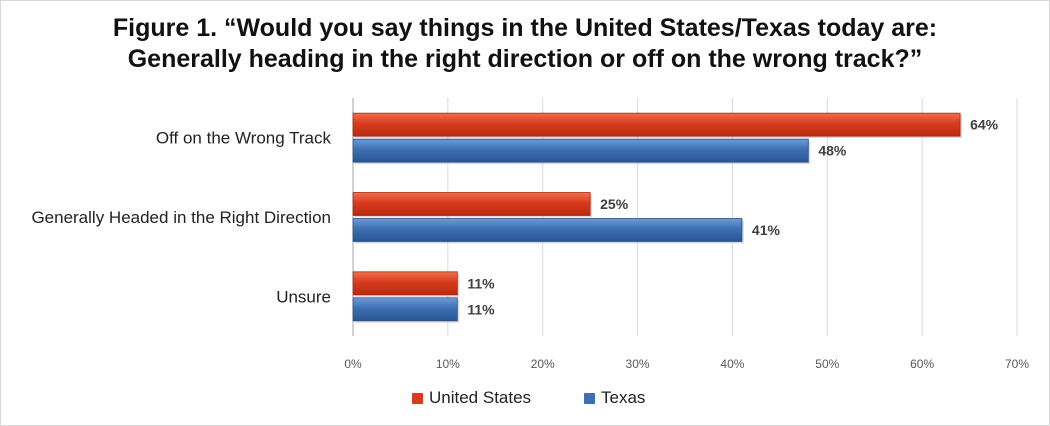 This screenshot has height=426, width=1050. Describe the element at coordinates (656, 124) in the screenshot. I see `bar-united-states-off-on-the-wrong-track` at that location.